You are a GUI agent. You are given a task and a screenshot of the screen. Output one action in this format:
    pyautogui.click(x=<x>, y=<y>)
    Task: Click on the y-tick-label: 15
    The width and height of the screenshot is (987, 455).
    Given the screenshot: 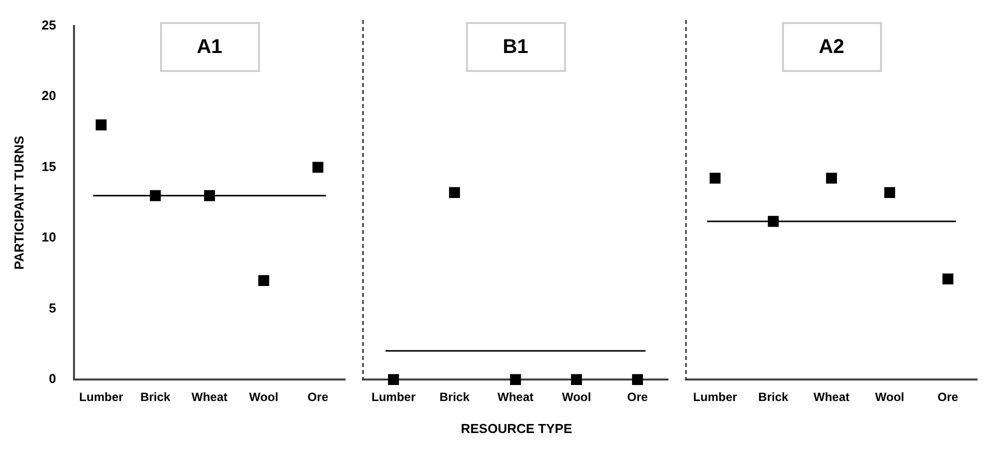 What is the action you would take?
    pyautogui.click(x=49, y=166)
    